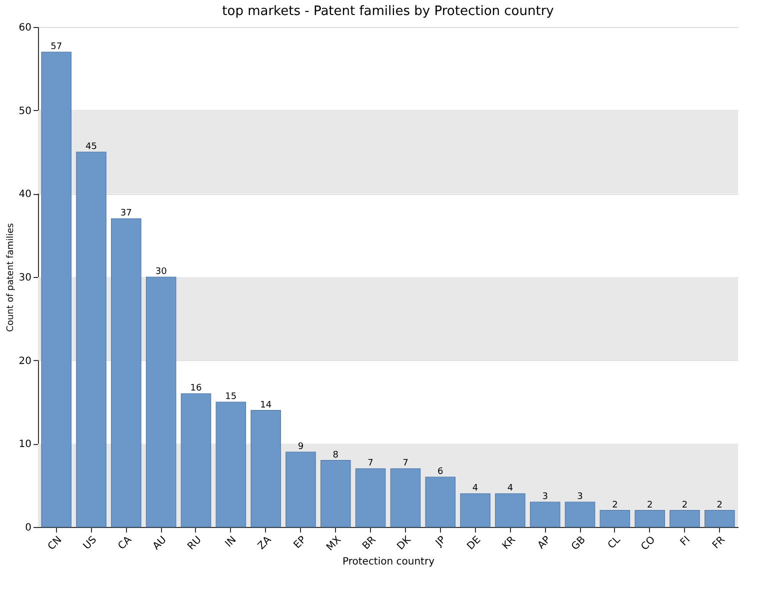  I want to click on y-tick-label: 20, so click(25, 361).